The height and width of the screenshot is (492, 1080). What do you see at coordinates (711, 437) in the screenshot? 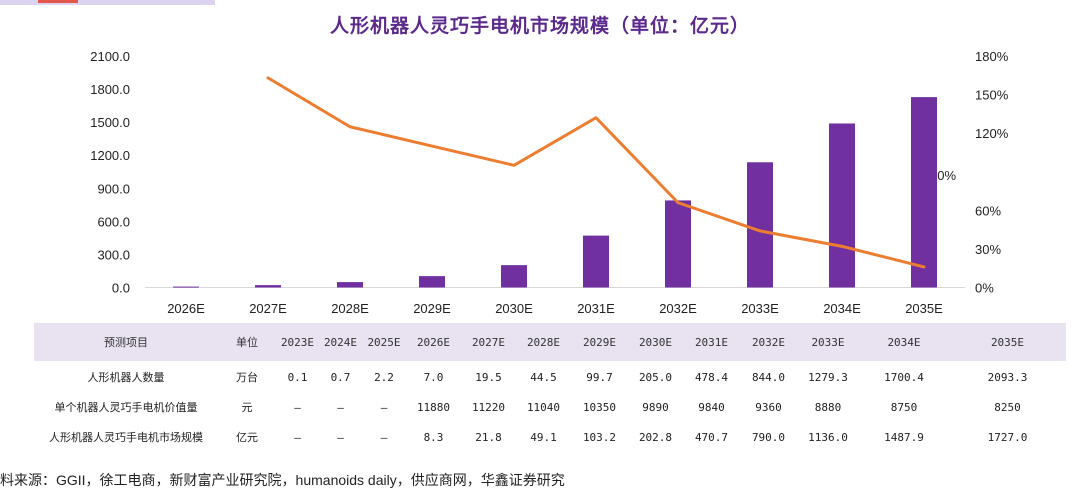
I see `table-cell: 470.7` at bounding box center [711, 437].